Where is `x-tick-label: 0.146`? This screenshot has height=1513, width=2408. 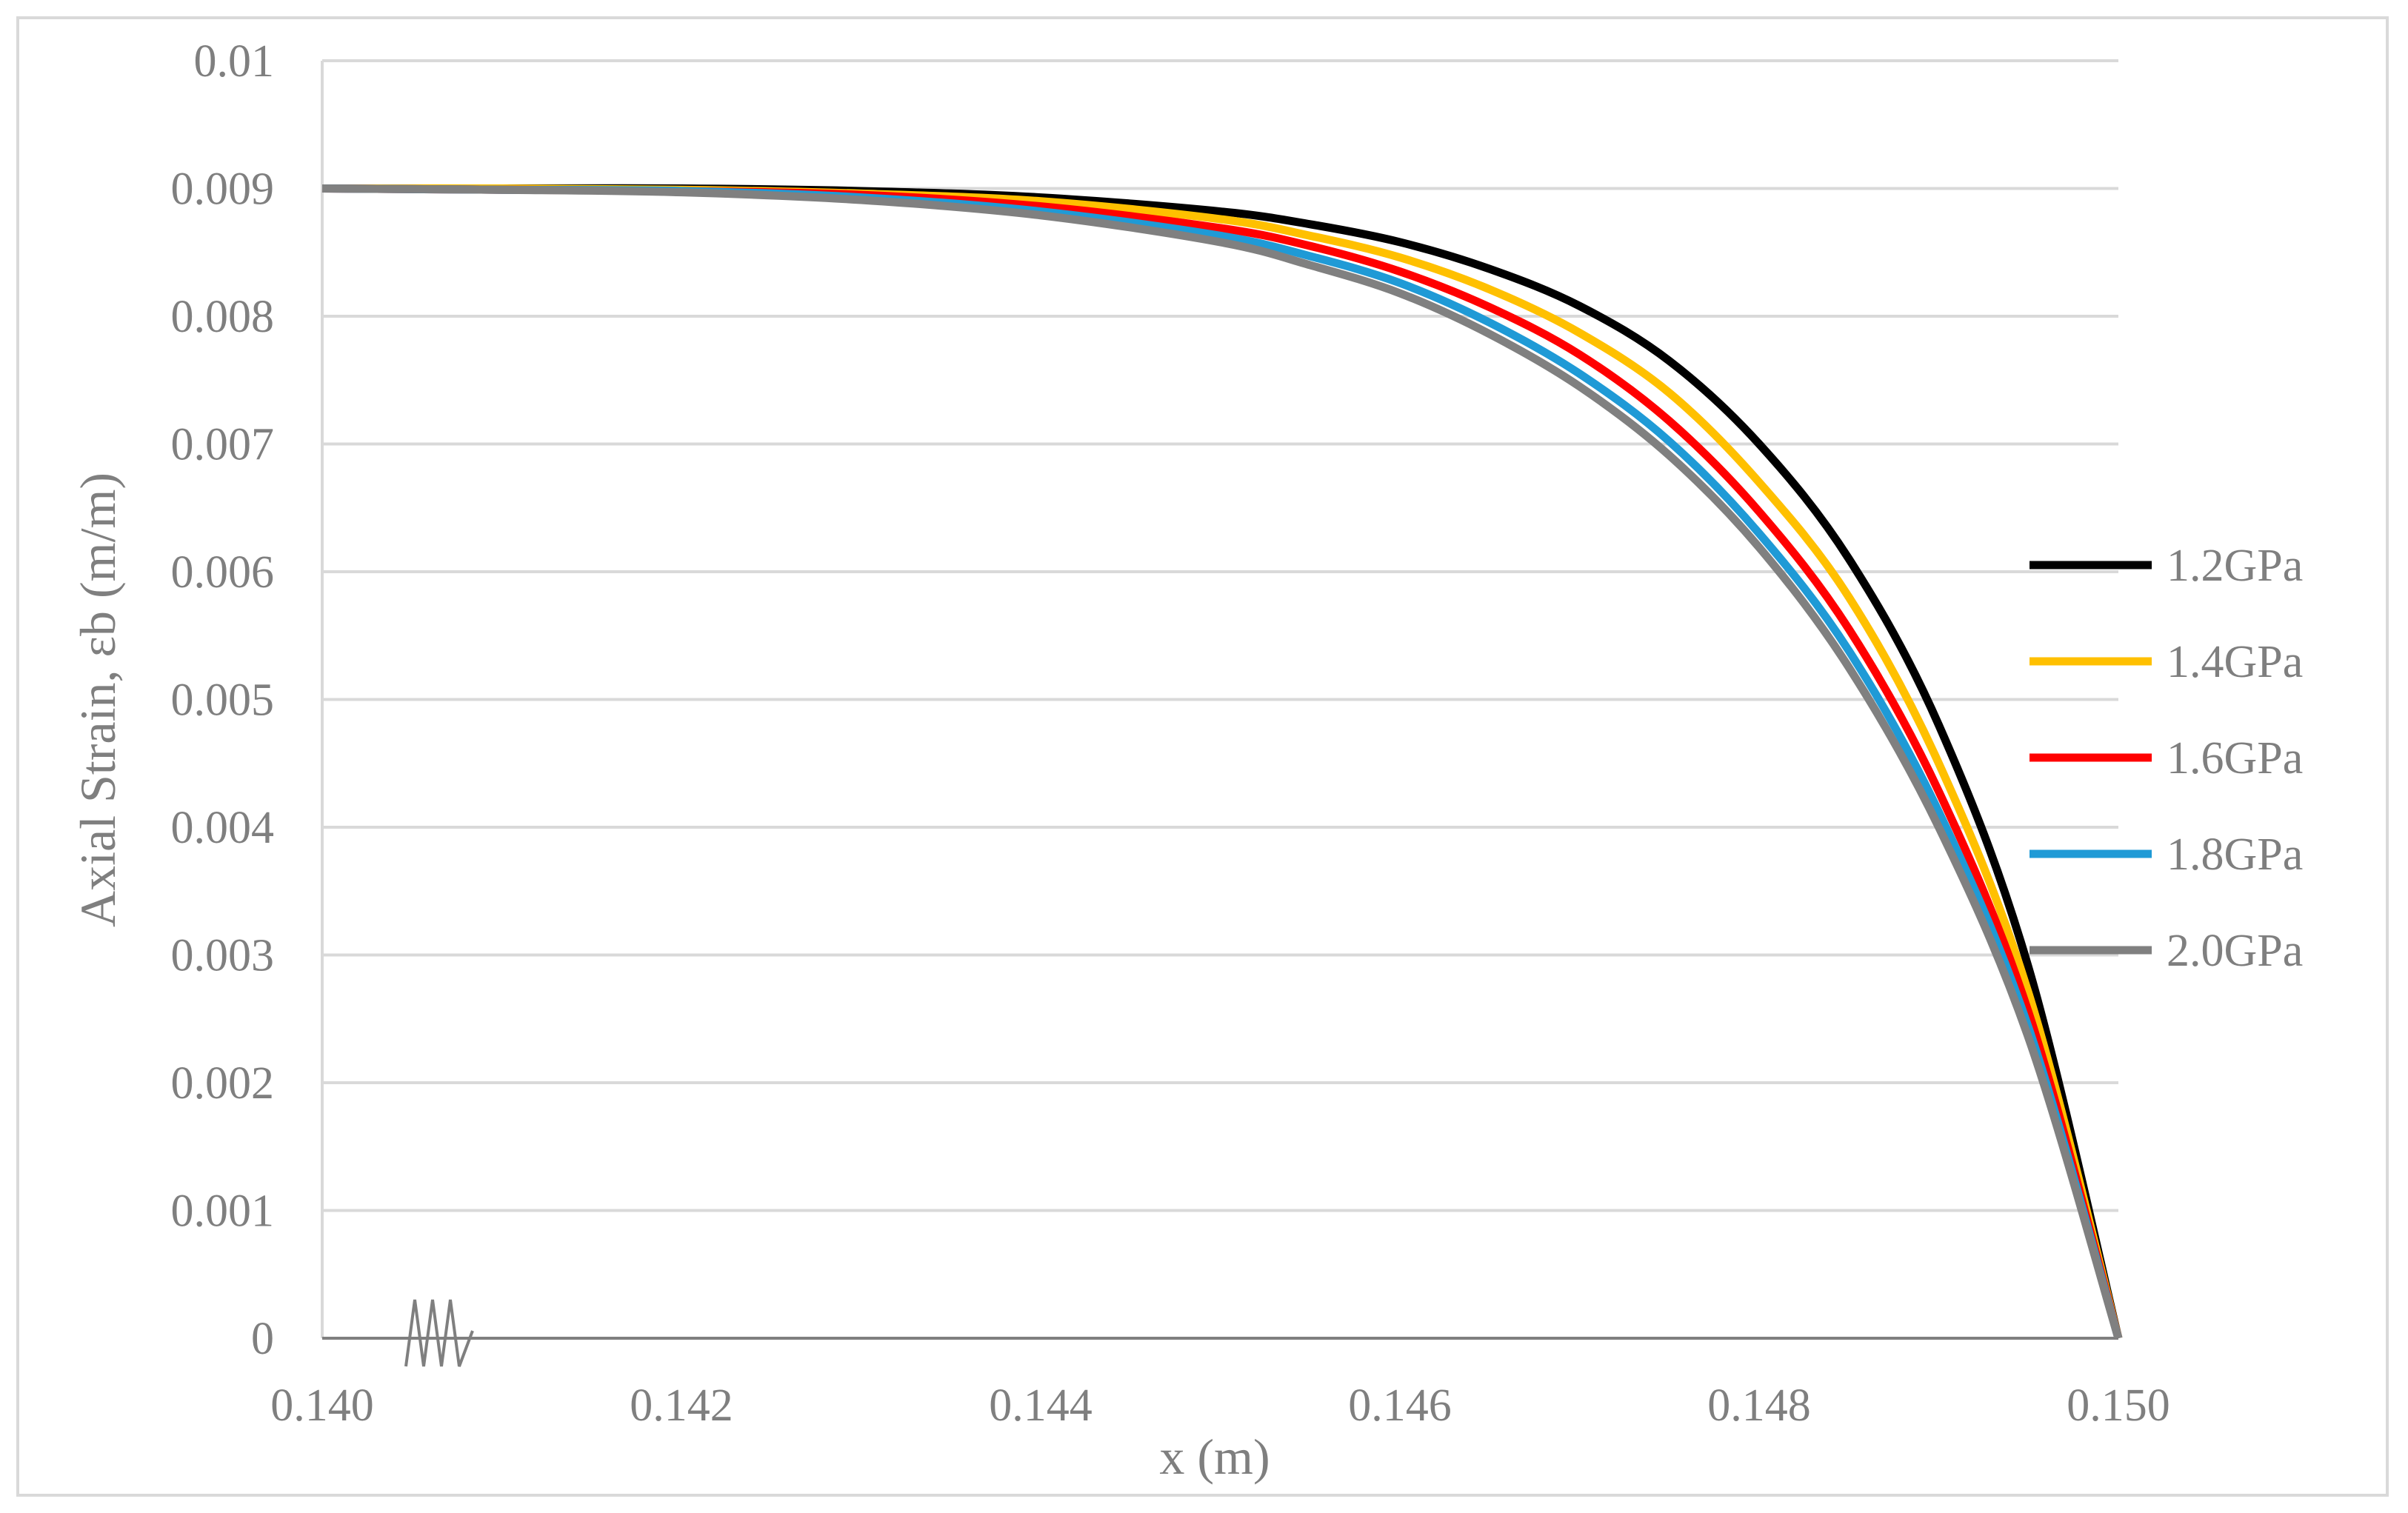
x-tick-label: 0.146 is located at coordinates (1400, 1405).